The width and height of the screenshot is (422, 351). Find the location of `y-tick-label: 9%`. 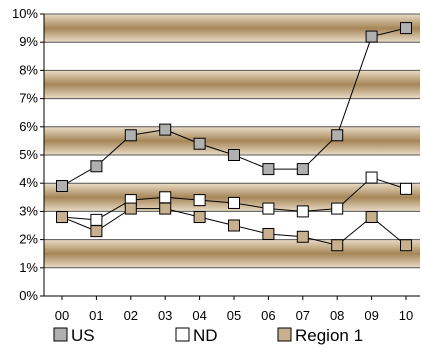

y-tick-label: 9% is located at coordinates (28, 41).